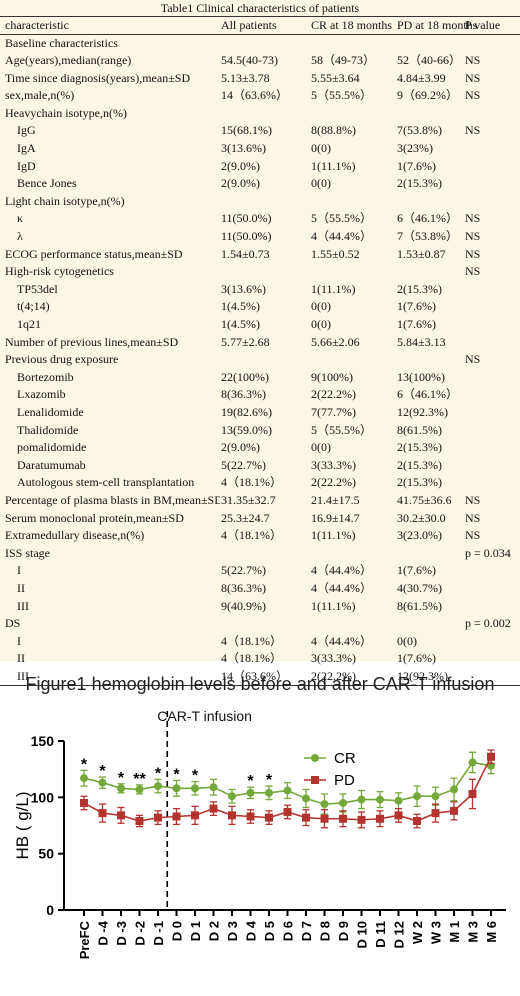 This screenshot has width=520, height=996. I want to click on x-tick-label: D -2, so click(140, 933).